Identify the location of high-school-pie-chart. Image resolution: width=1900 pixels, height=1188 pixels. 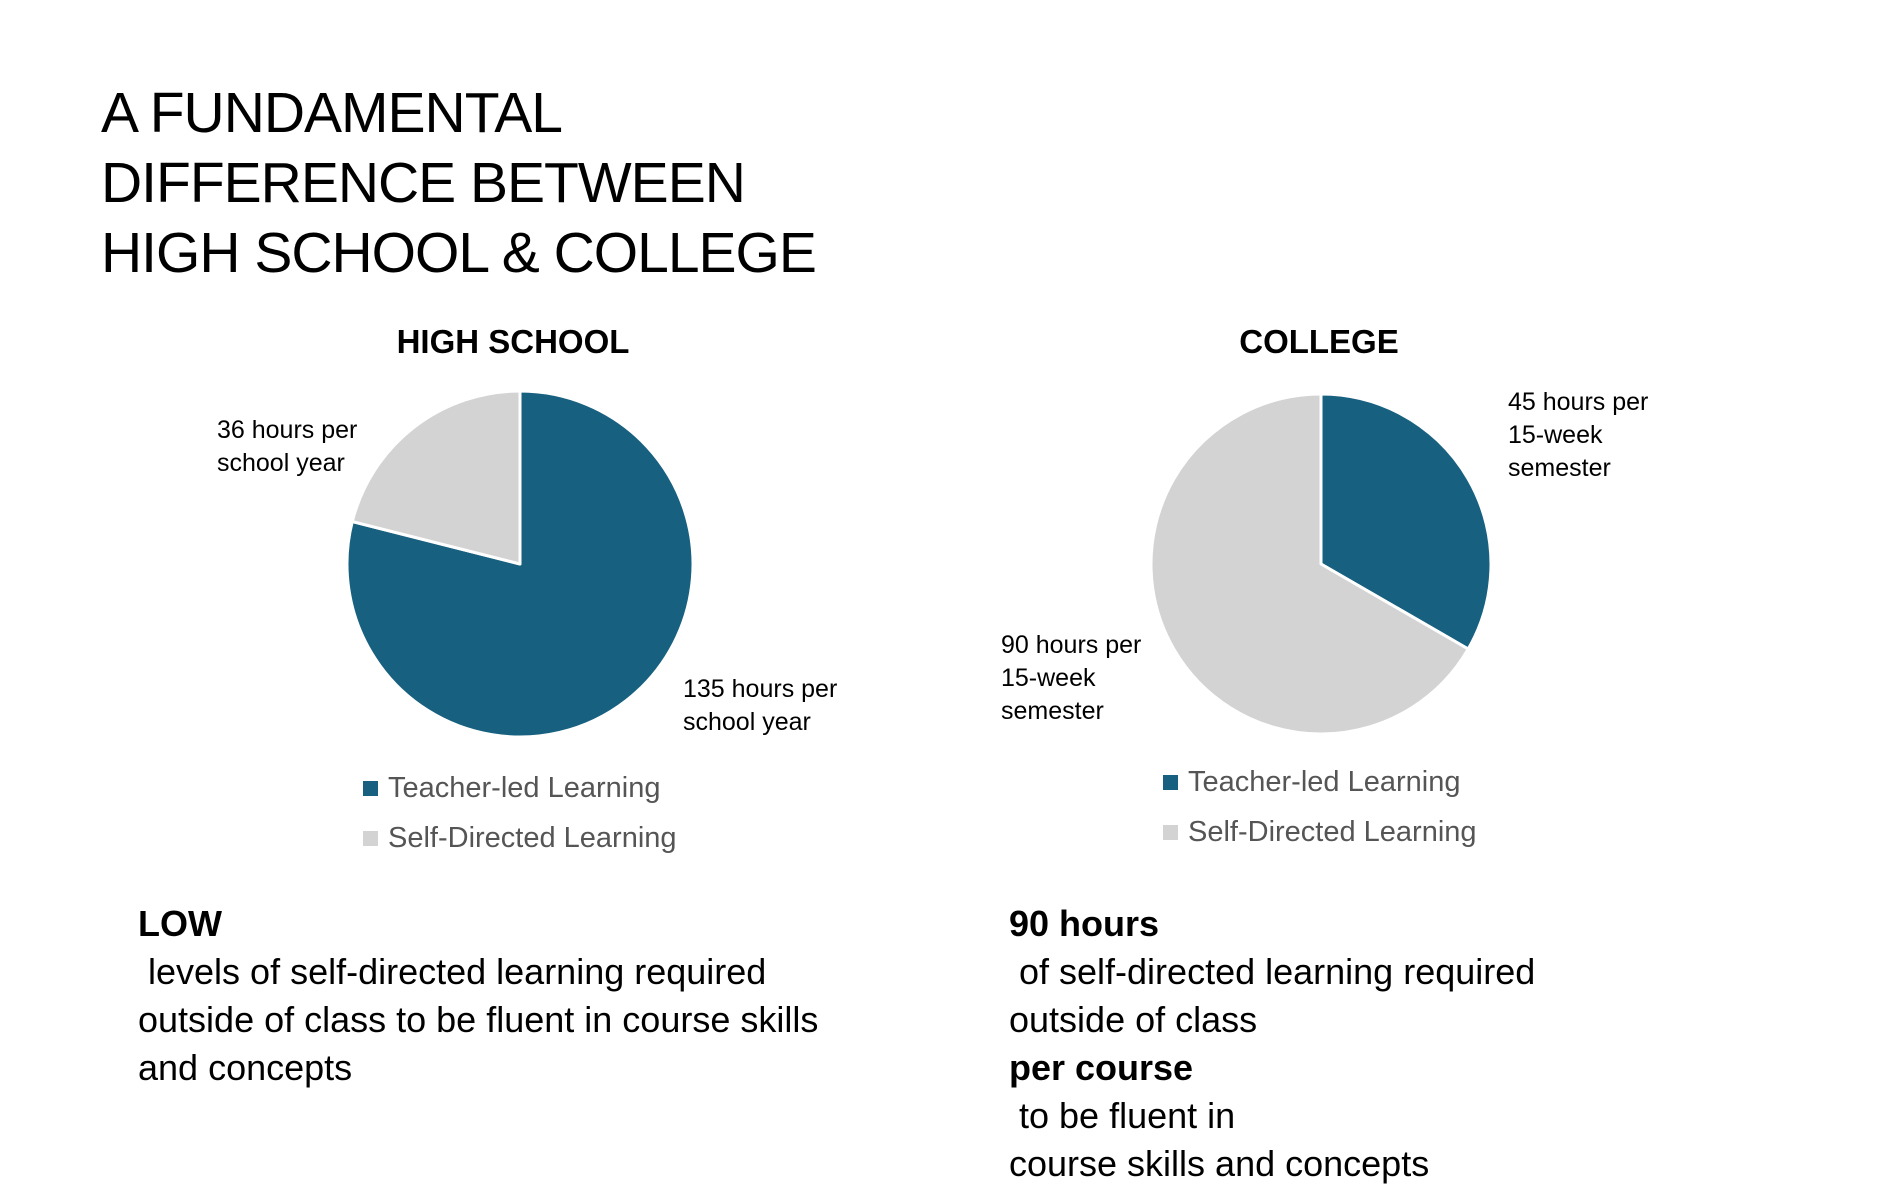
(520, 564).